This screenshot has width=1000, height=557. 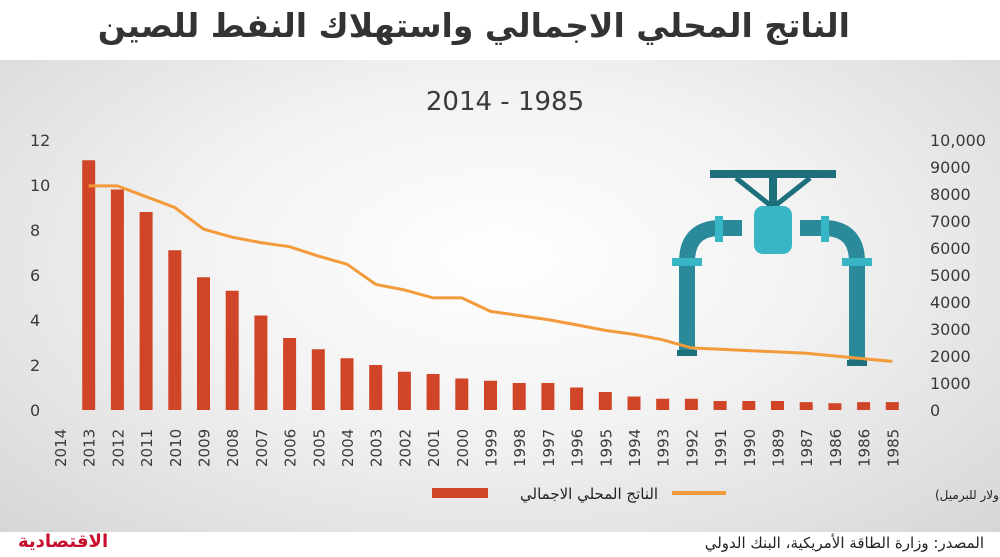 What do you see at coordinates (319, 448) in the screenshot?
I see `x-axis-tick: 2005` at bounding box center [319, 448].